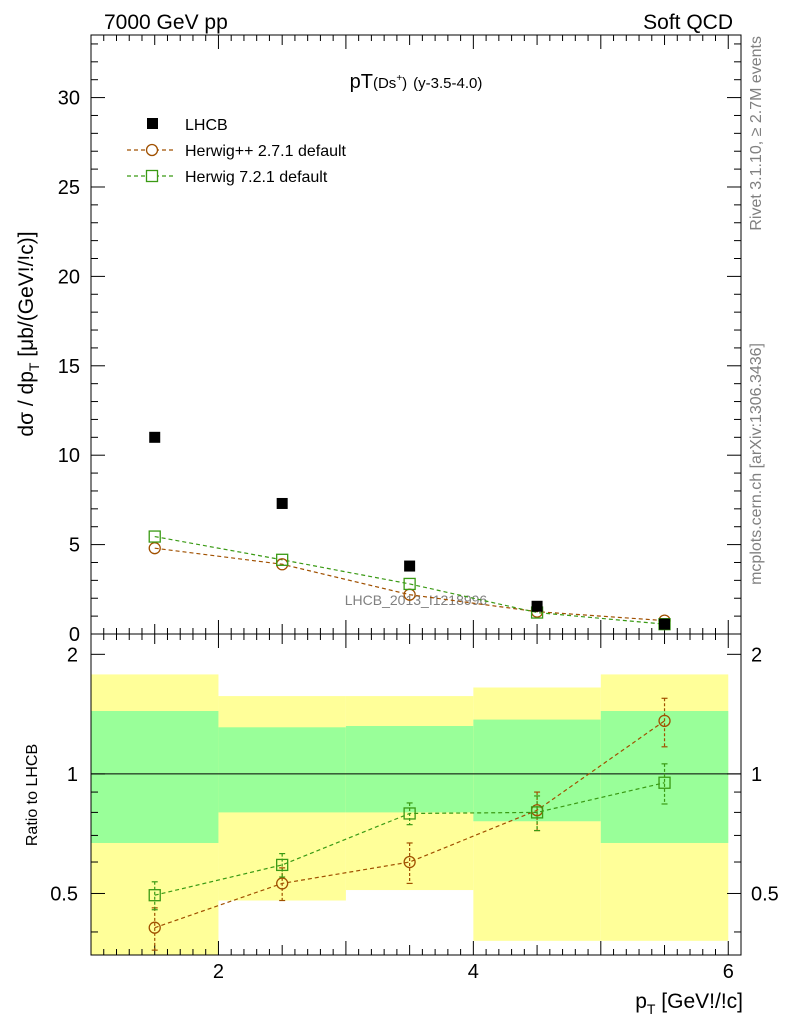 The width and height of the screenshot is (786, 1024). Describe the element at coordinates (69, 277) in the screenshot. I see `main-y-tick-label: 20` at that location.